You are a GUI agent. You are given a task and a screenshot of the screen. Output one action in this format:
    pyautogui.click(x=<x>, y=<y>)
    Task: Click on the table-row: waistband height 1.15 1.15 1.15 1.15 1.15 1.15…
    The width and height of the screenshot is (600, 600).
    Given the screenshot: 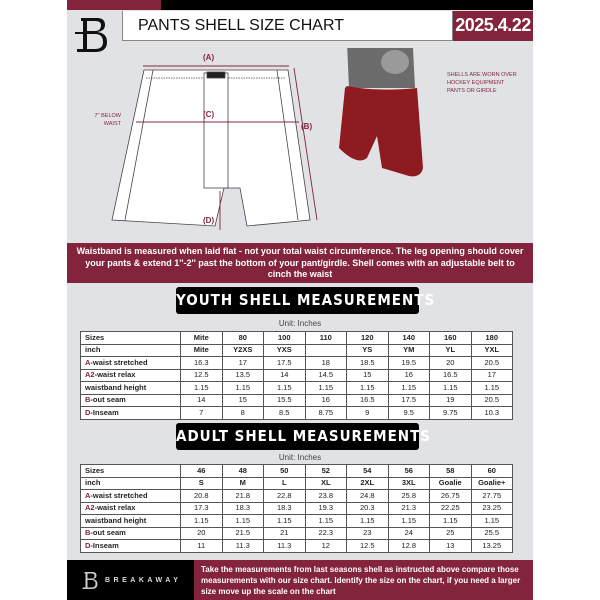 What is the action you would take?
    pyautogui.click(x=296, y=388)
    